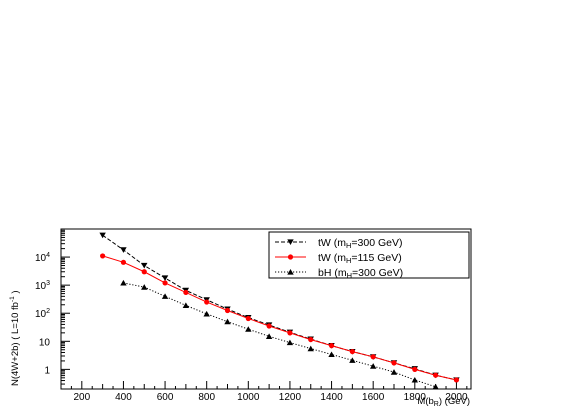 Image resolution: width=561 pixels, height=409 pixels. I want to click on x-tick-label: 400, so click(123, 397).